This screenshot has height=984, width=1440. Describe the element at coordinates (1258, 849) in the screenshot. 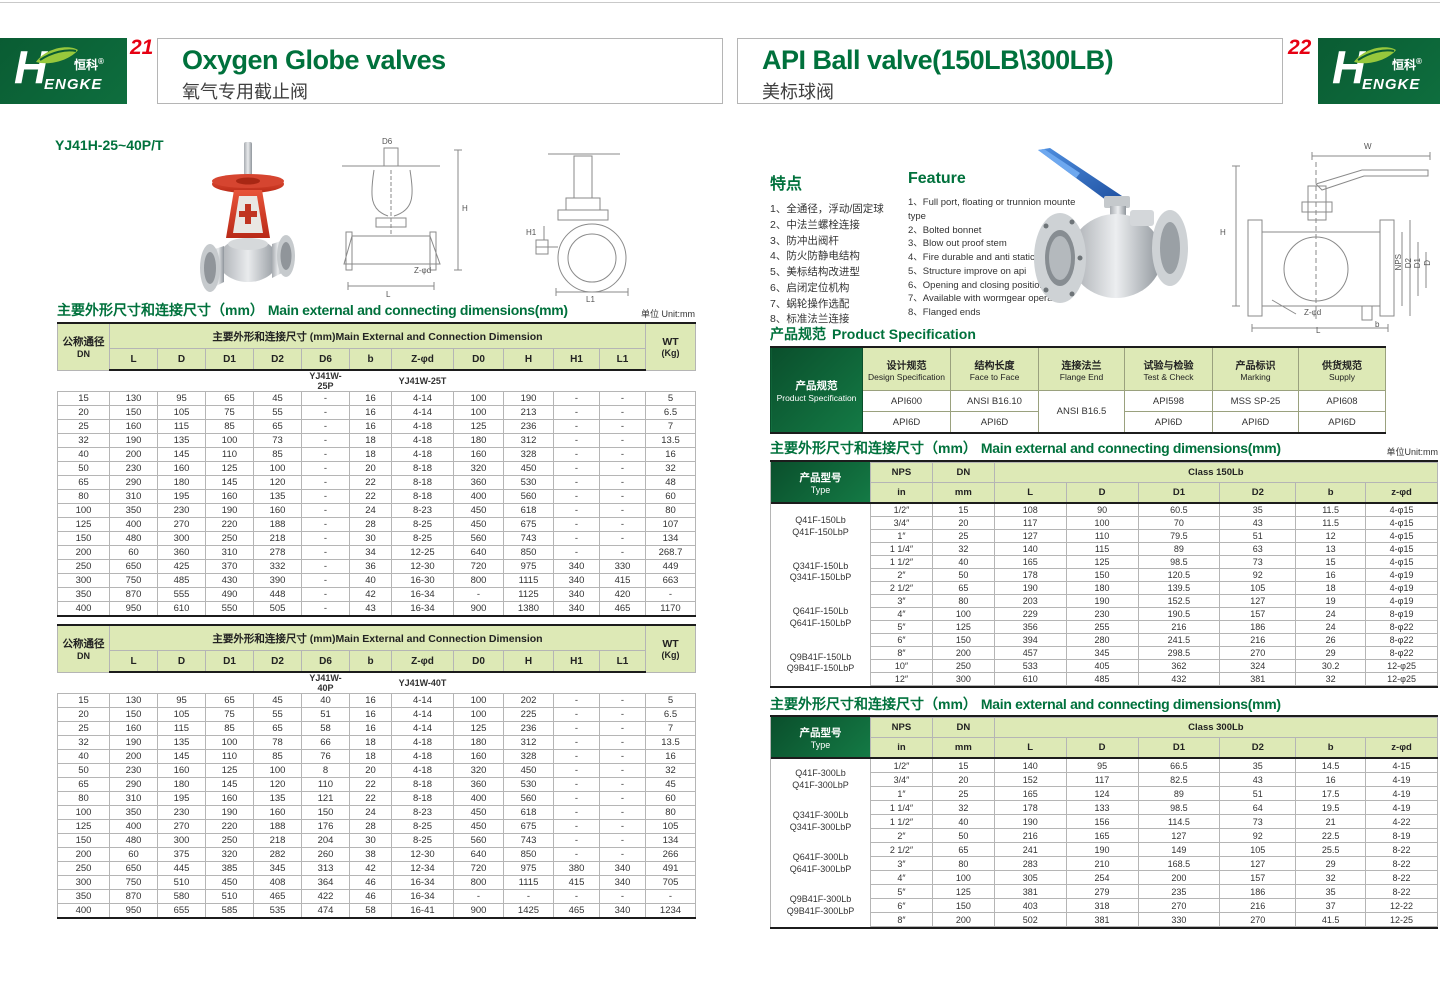

I see `table-cell: 105` at that location.